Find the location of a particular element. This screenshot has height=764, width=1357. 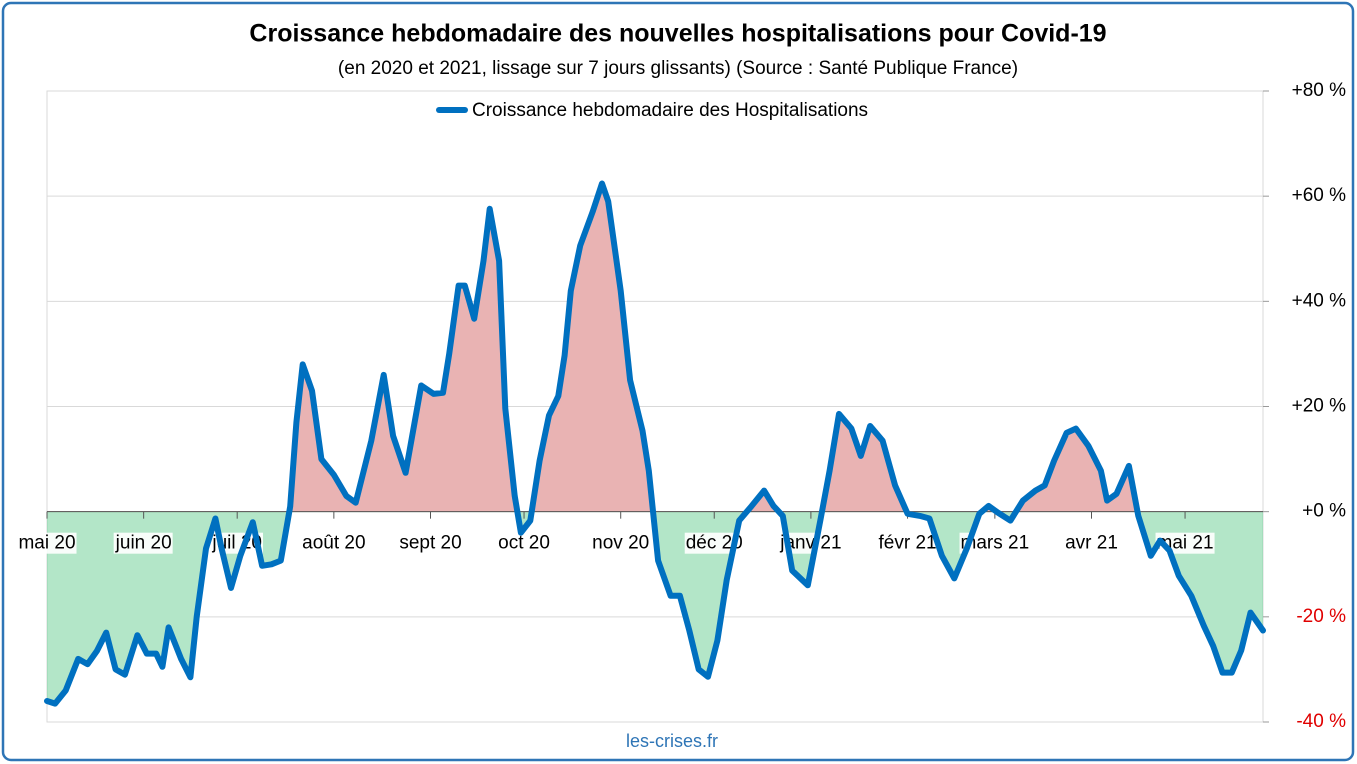

x-tick-label: oct 20 is located at coordinates (524, 543).